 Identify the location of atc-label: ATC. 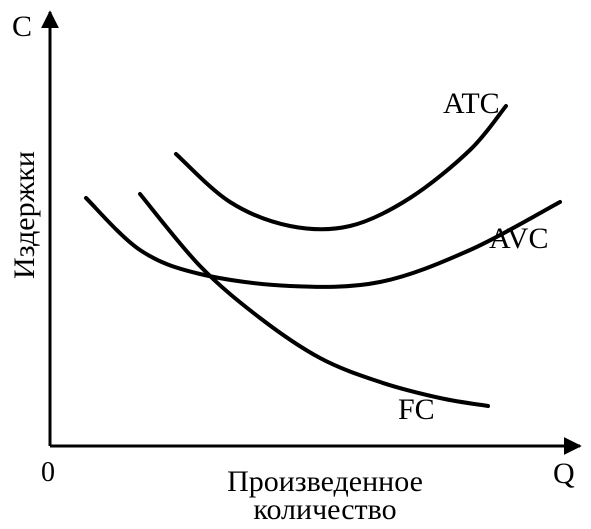
(471, 103).